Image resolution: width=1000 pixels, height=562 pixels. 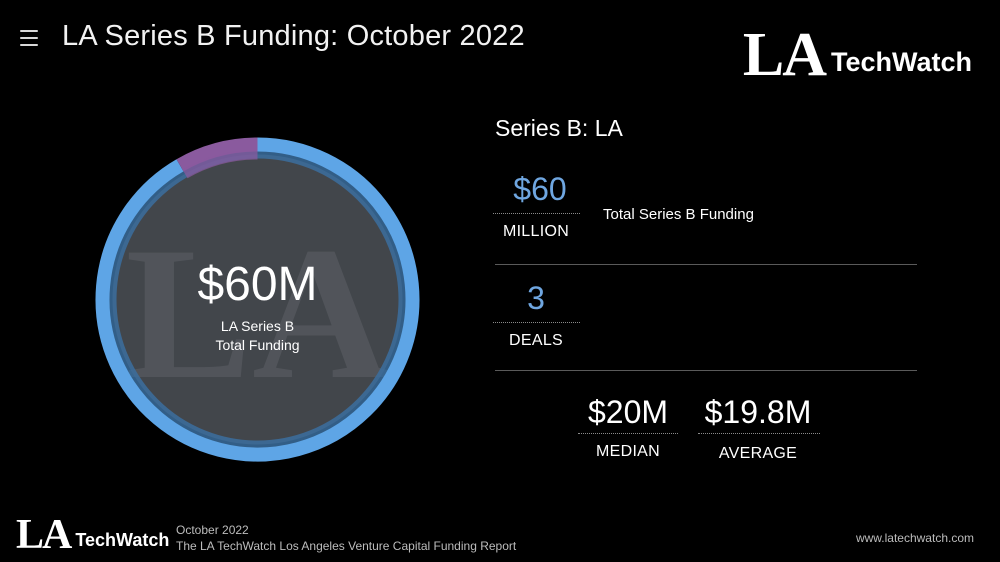 I want to click on deals-divider, so click(x=536, y=322).